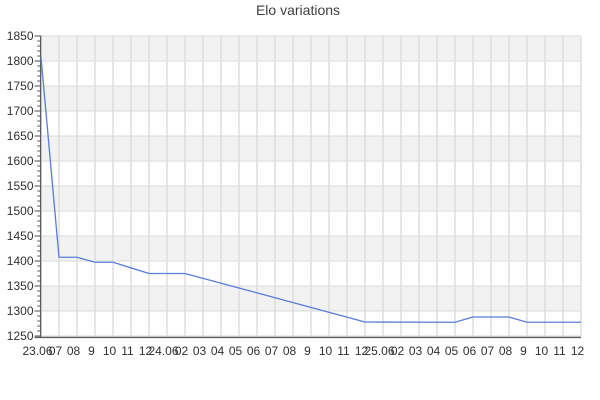 The image size is (600, 400). I want to click on svg-text: Elo variations, so click(298, 10).